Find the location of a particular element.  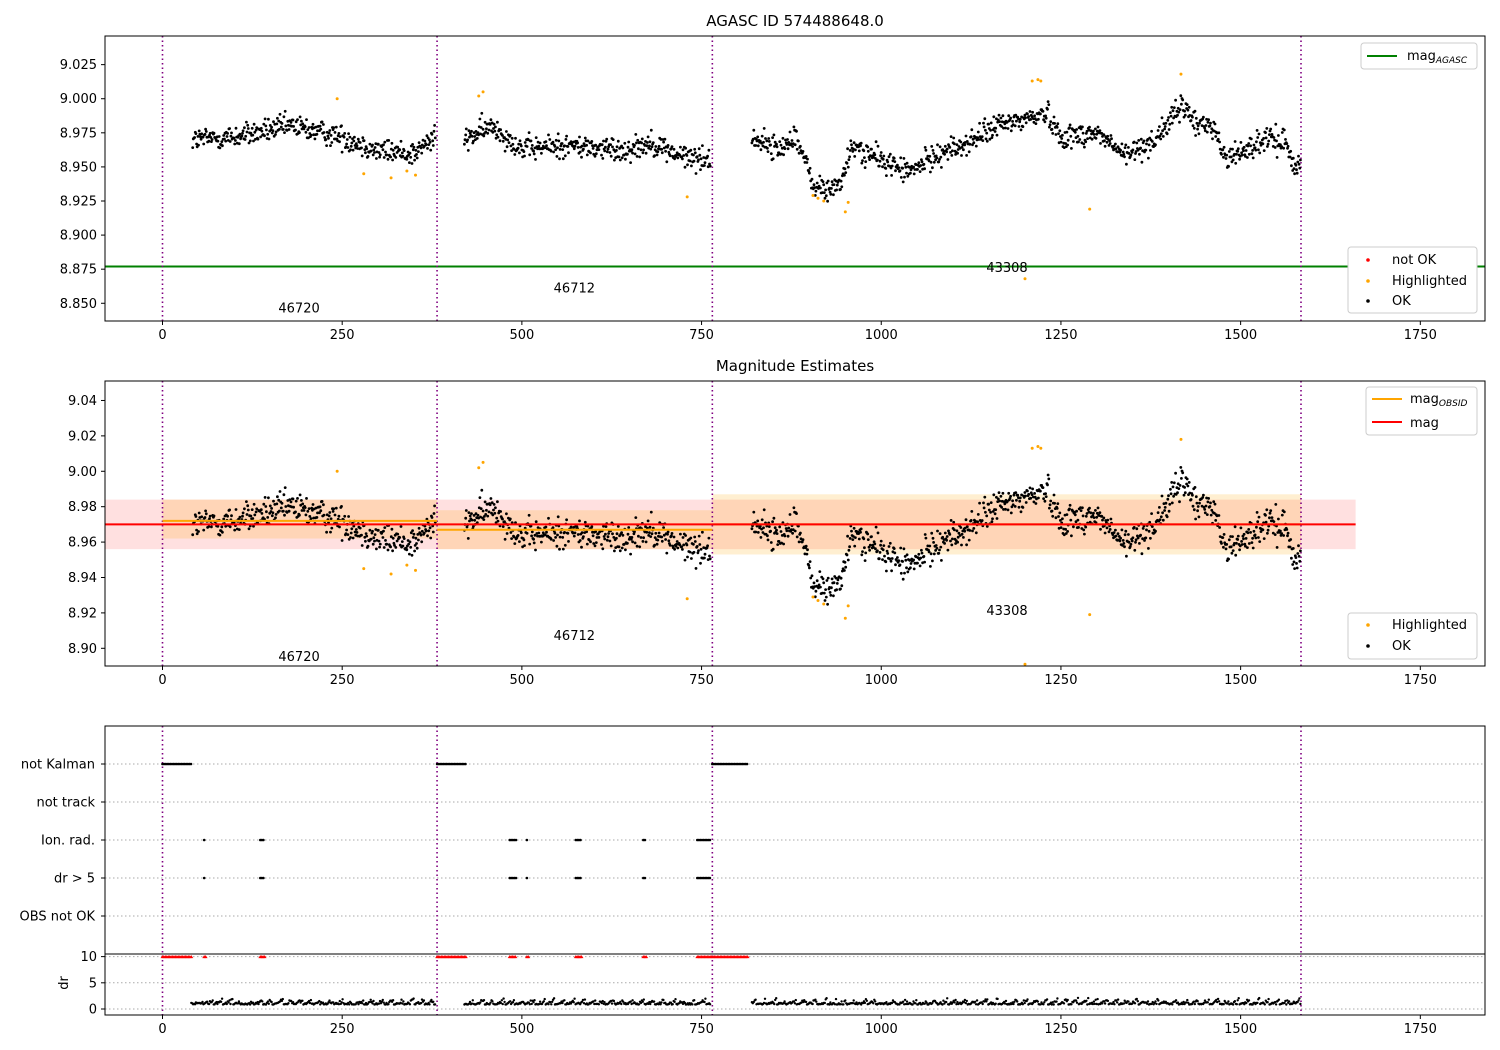

x-tick-label: 500 is located at coordinates (521, 1029).